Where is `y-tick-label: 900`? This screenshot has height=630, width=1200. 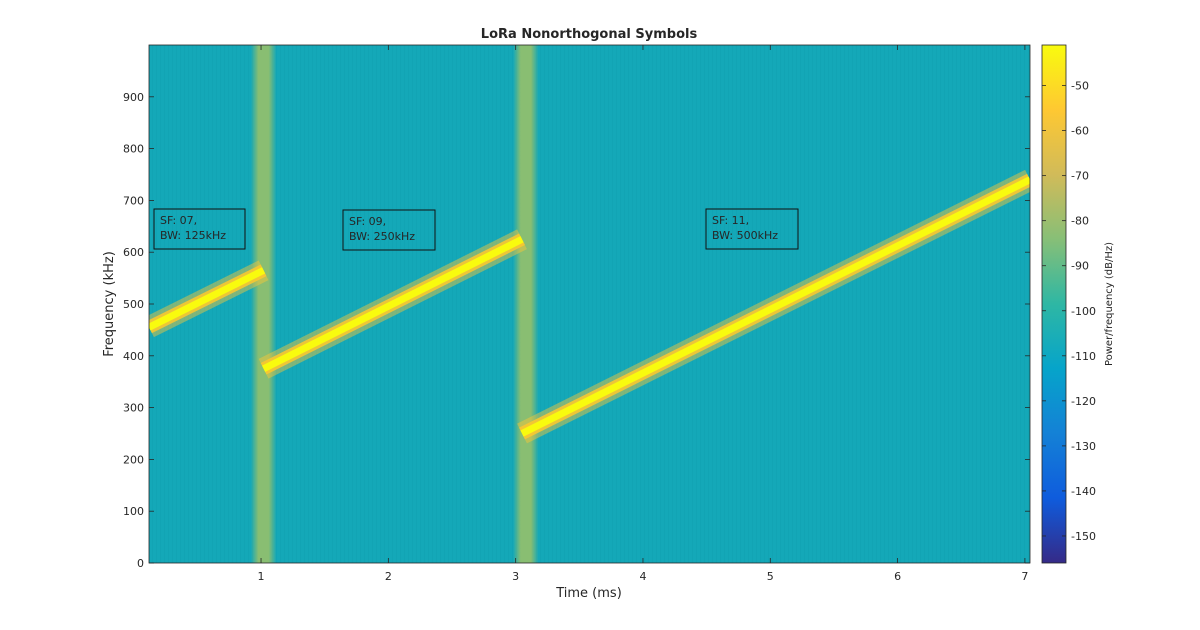 y-tick-label: 900 is located at coordinates (133, 97).